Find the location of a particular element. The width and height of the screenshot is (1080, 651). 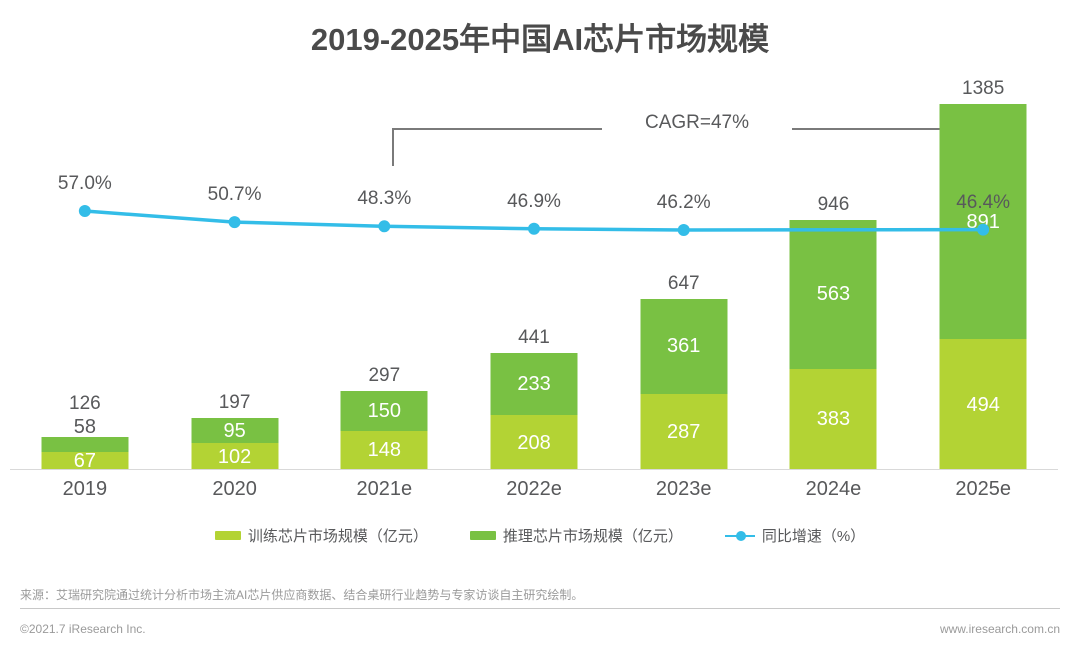

bar-segment-inference: 891 is located at coordinates (983, 222).